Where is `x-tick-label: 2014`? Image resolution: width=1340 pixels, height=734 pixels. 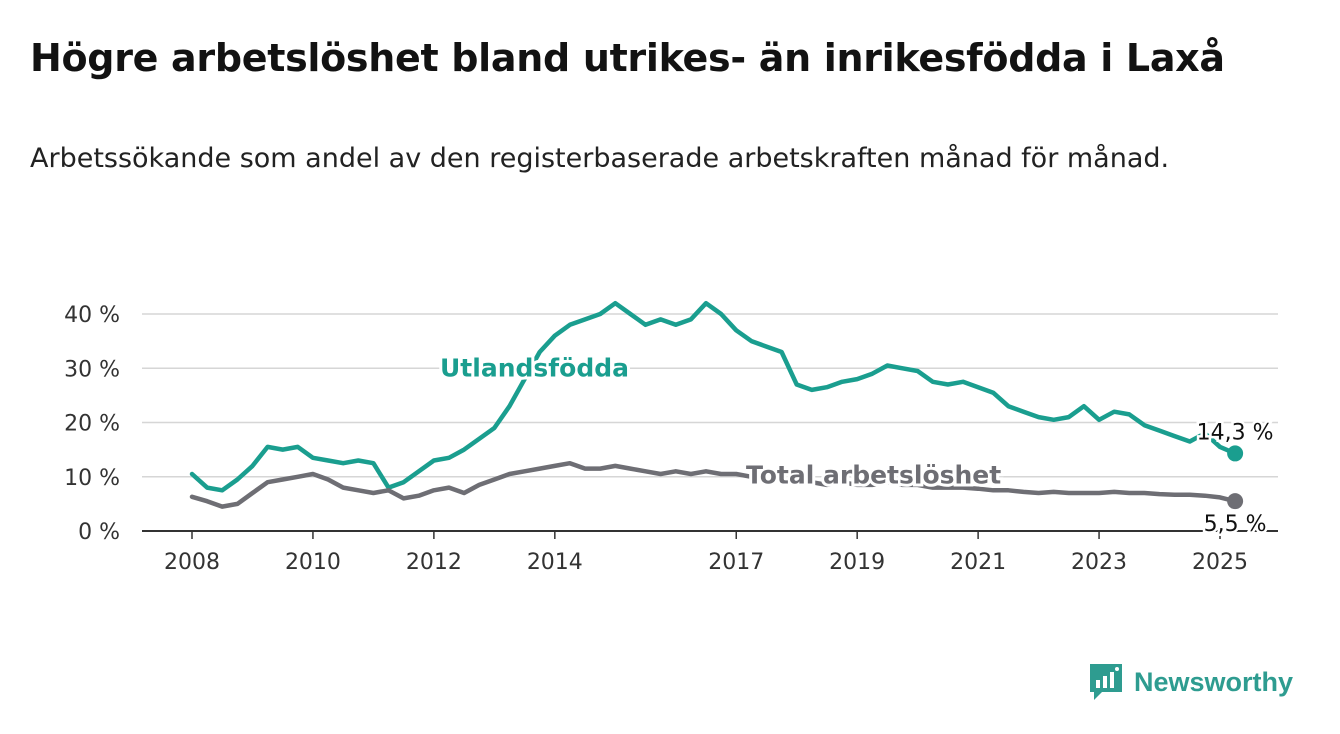
x-tick-label: 2014 is located at coordinates (555, 562).